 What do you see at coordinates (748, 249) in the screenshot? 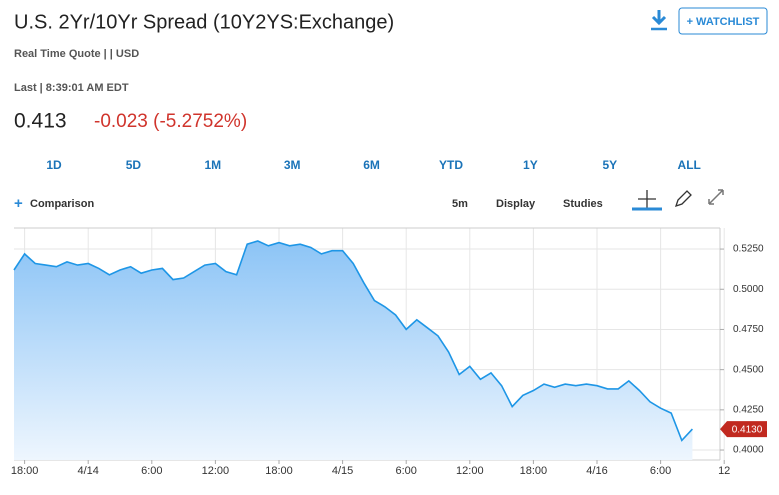
I see `y-tick-label: 0.5250` at bounding box center [748, 249].